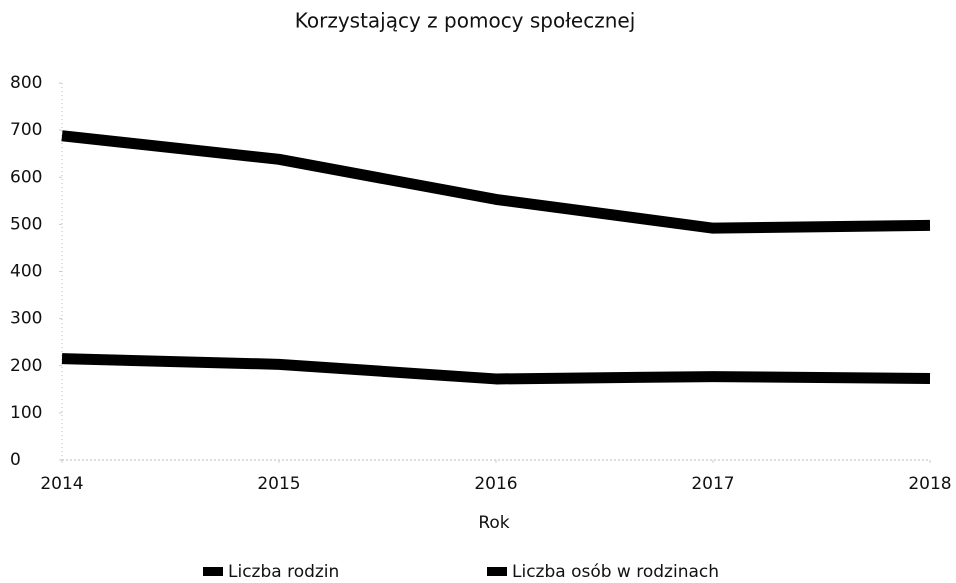 This screenshot has height=583, width=956. What do you see at coordinates (495, 484) in the screenshot?
I see `x-tick-label: 2016` at bounding box center [495, 484].